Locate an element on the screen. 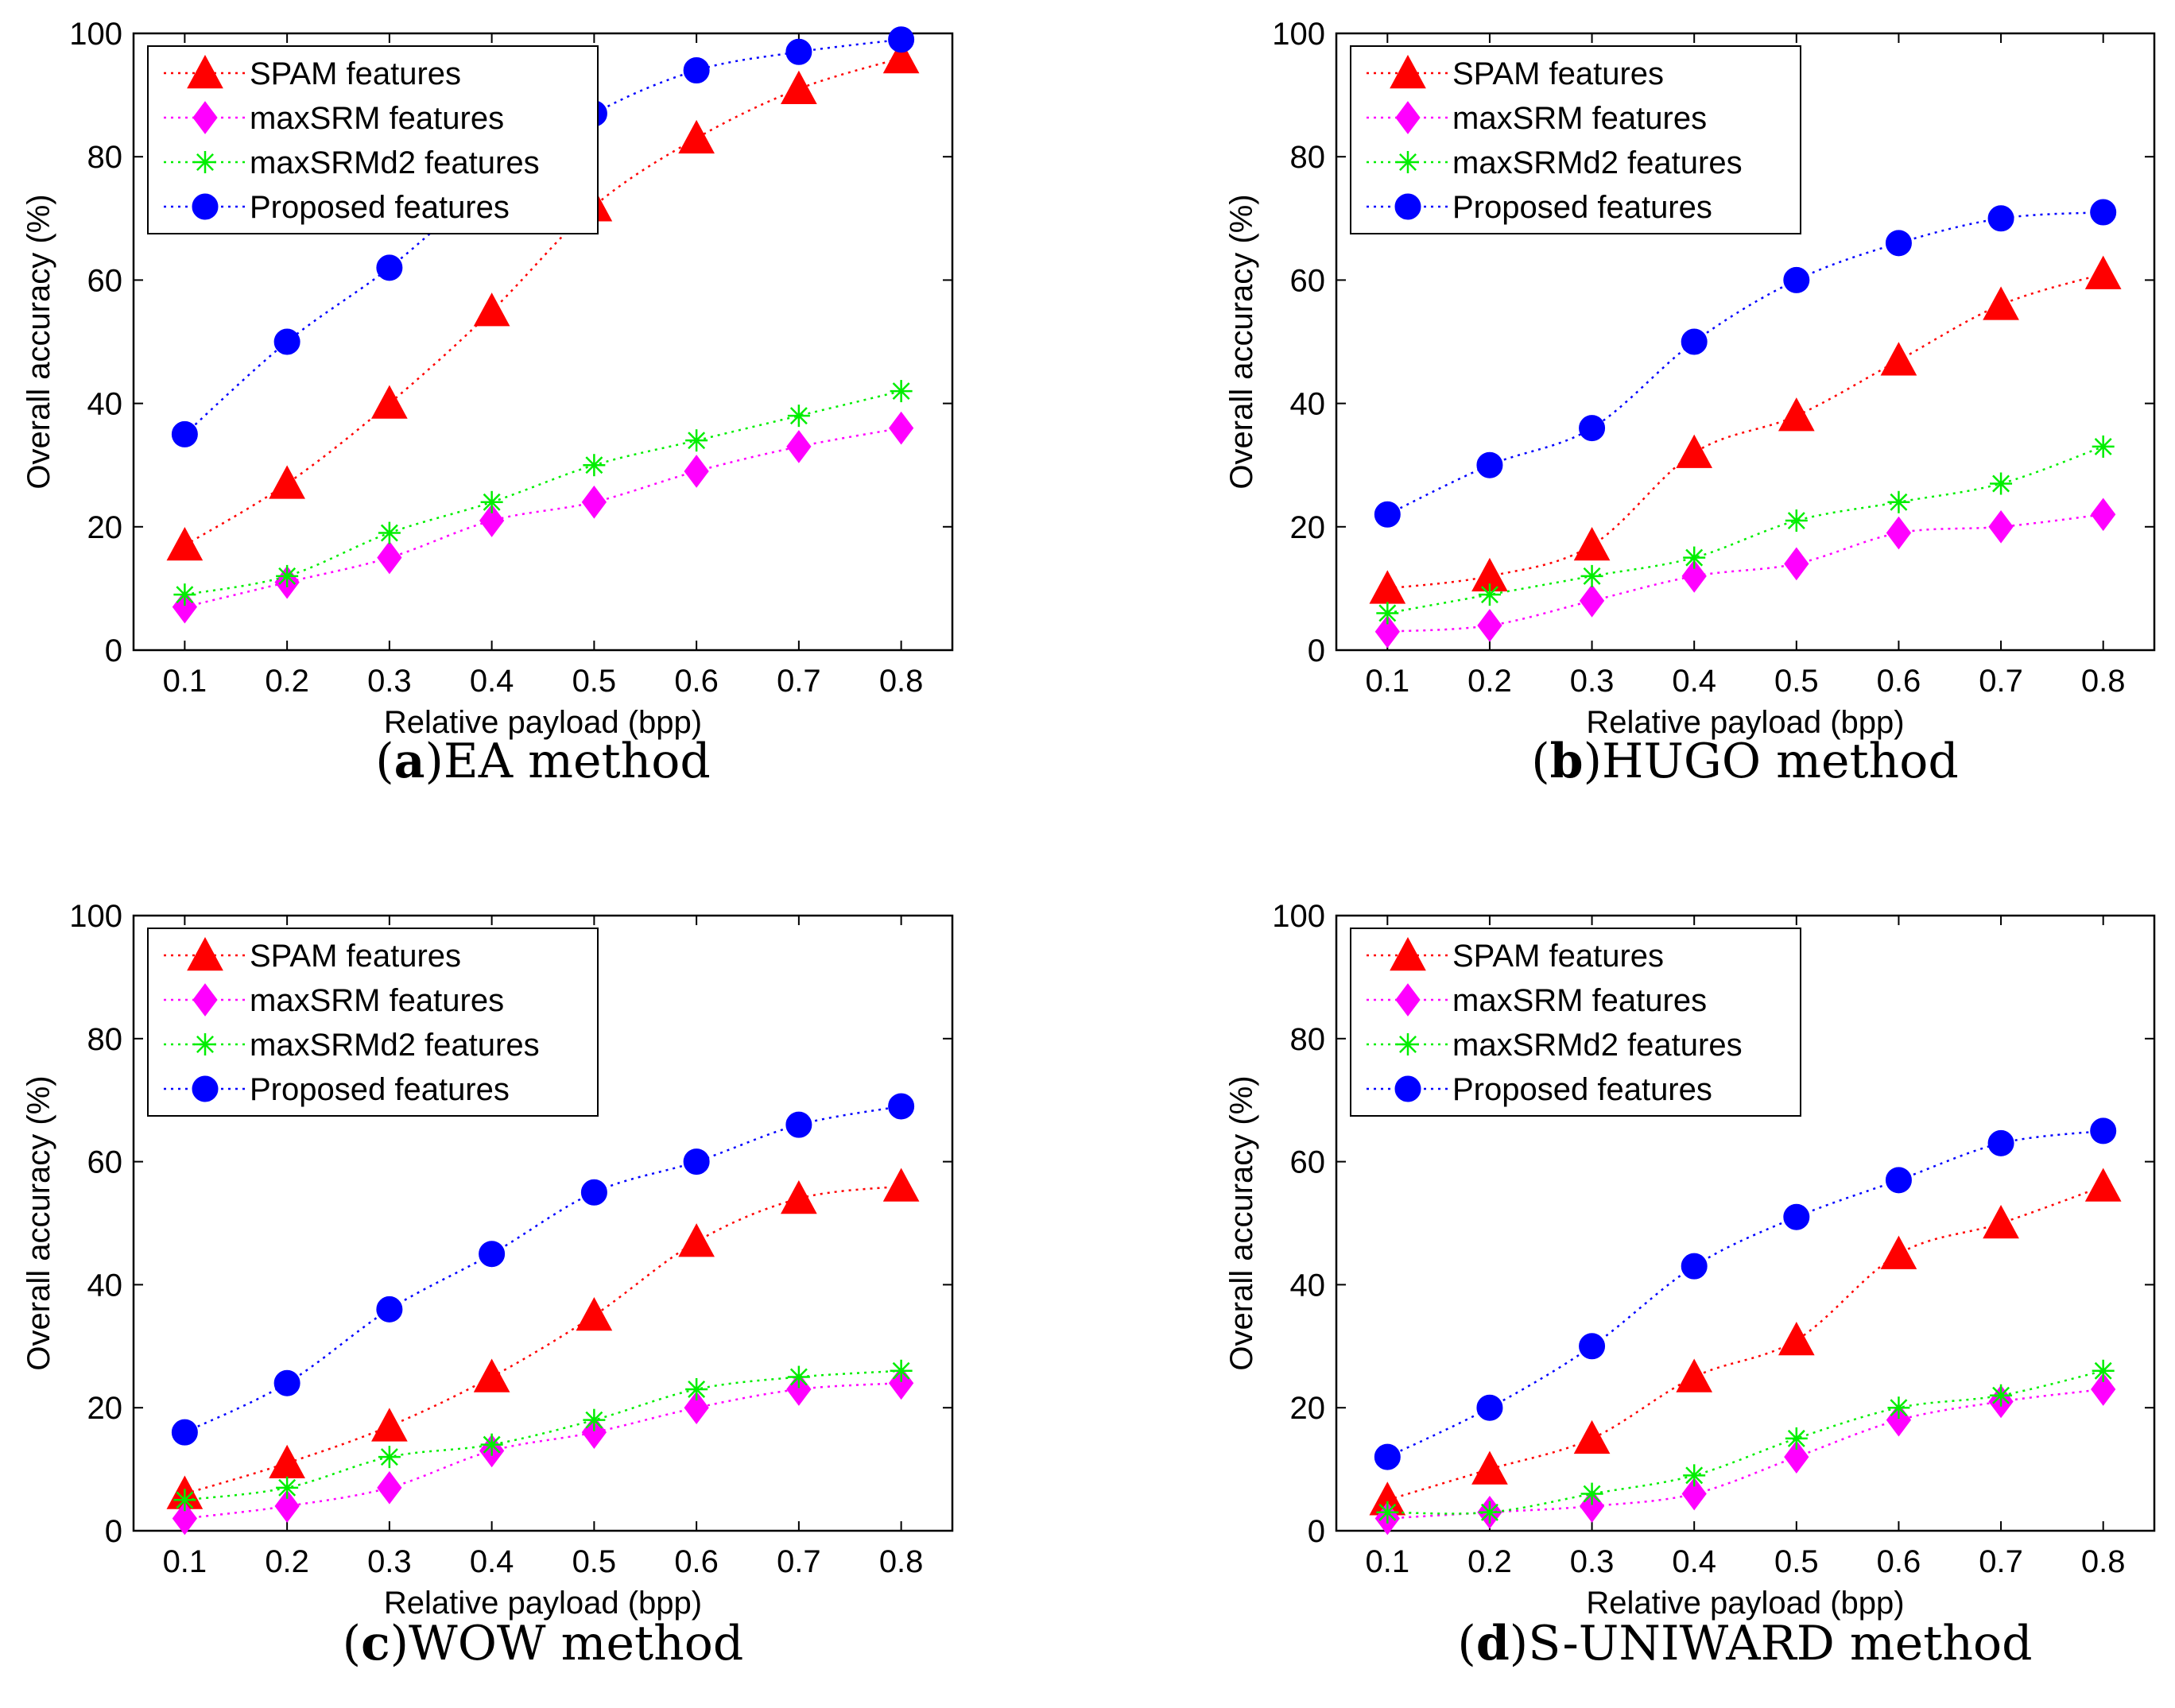 Image resolution: width=2175 pixels, height=1708 pixels. series-asterisk is located at coordinates (1745, 530).